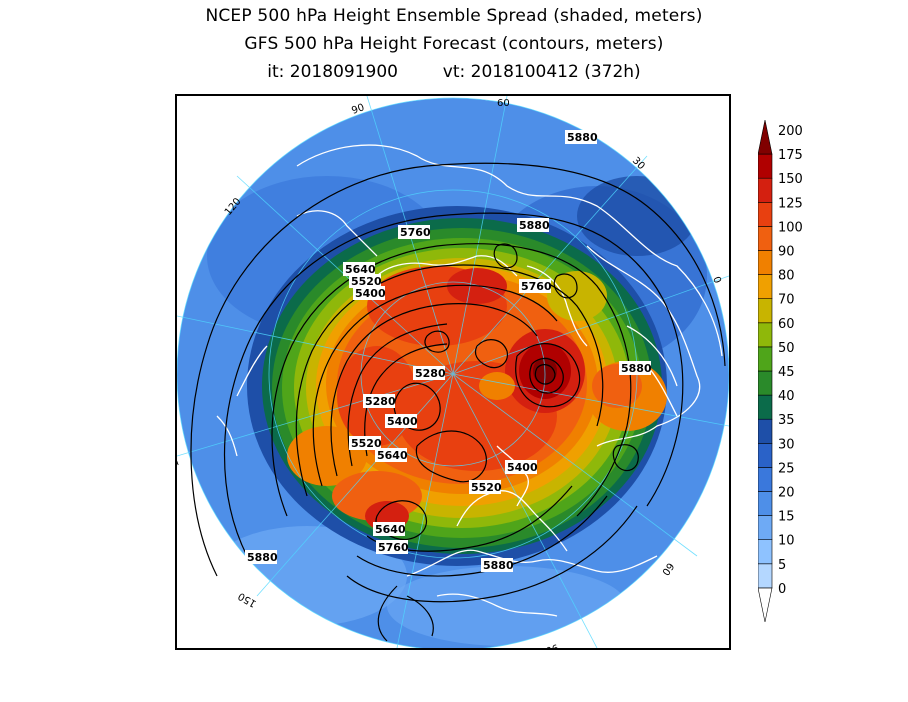 This screenshot has width=908, height=702. What do you see at coordinates (786, 468) in the screenshot?
I see `colorbar-tick-label: 25` at bounding box center [786, 468].